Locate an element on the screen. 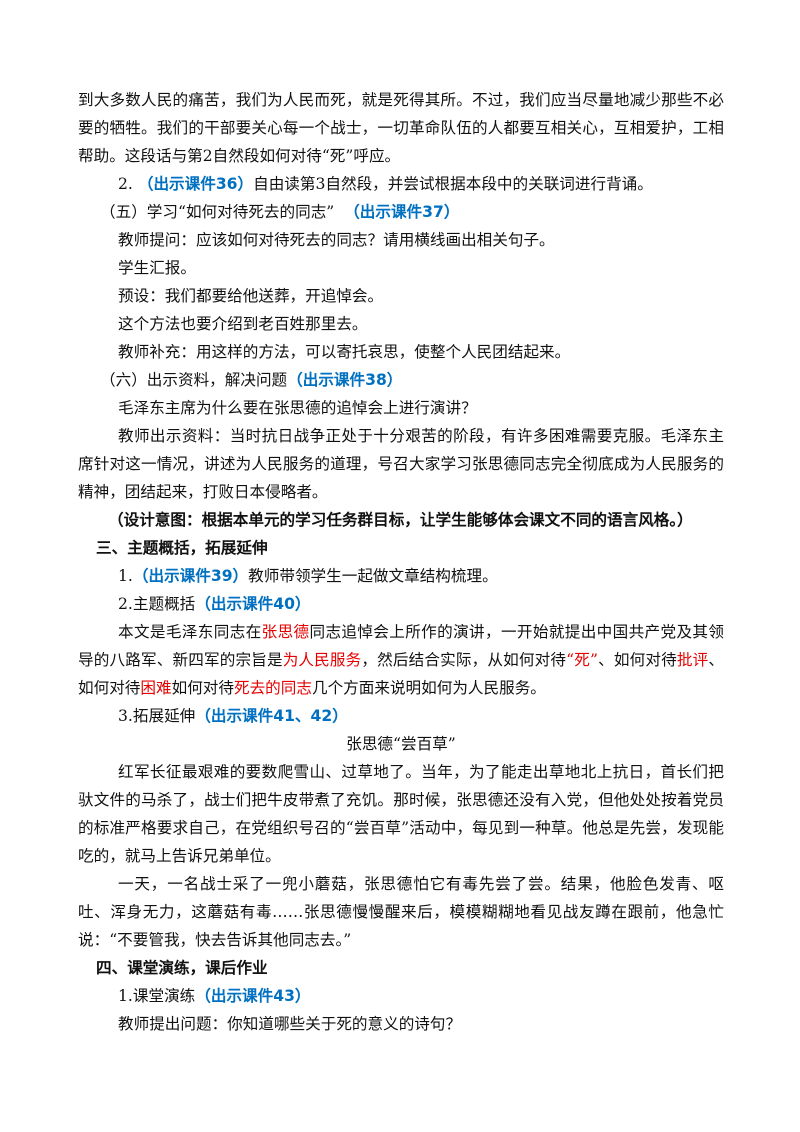  highlight: “死” is located at coordinates (582, 660).